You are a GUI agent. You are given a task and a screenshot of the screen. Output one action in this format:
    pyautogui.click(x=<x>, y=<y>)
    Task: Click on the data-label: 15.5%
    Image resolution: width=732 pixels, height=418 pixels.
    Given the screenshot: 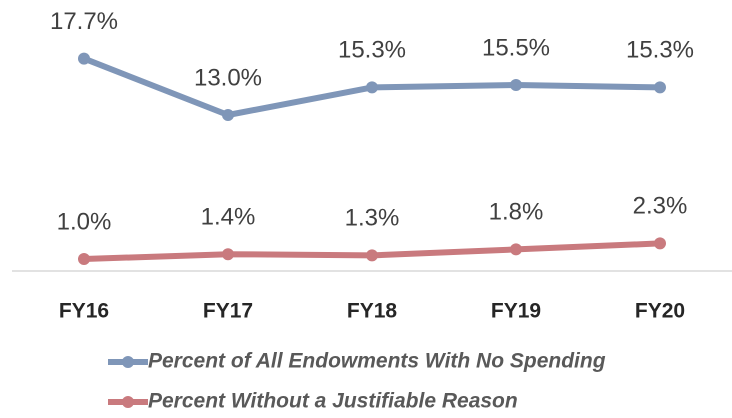 What is the action you would take?
    pyautogui.click(x=516, y=47)
    